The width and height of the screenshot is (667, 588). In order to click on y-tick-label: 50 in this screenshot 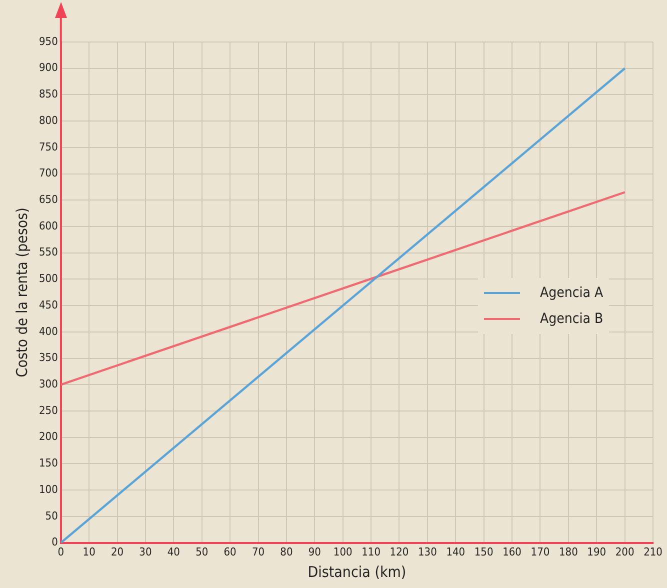, I will do `click(51, 515)`.